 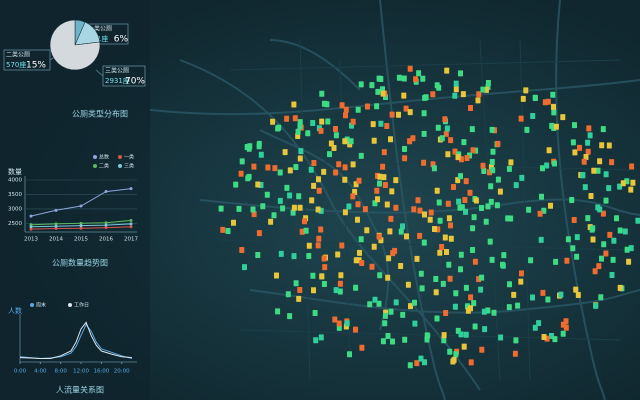 I want to click on x-tick-label: 2017, so click(x=131, y=240).